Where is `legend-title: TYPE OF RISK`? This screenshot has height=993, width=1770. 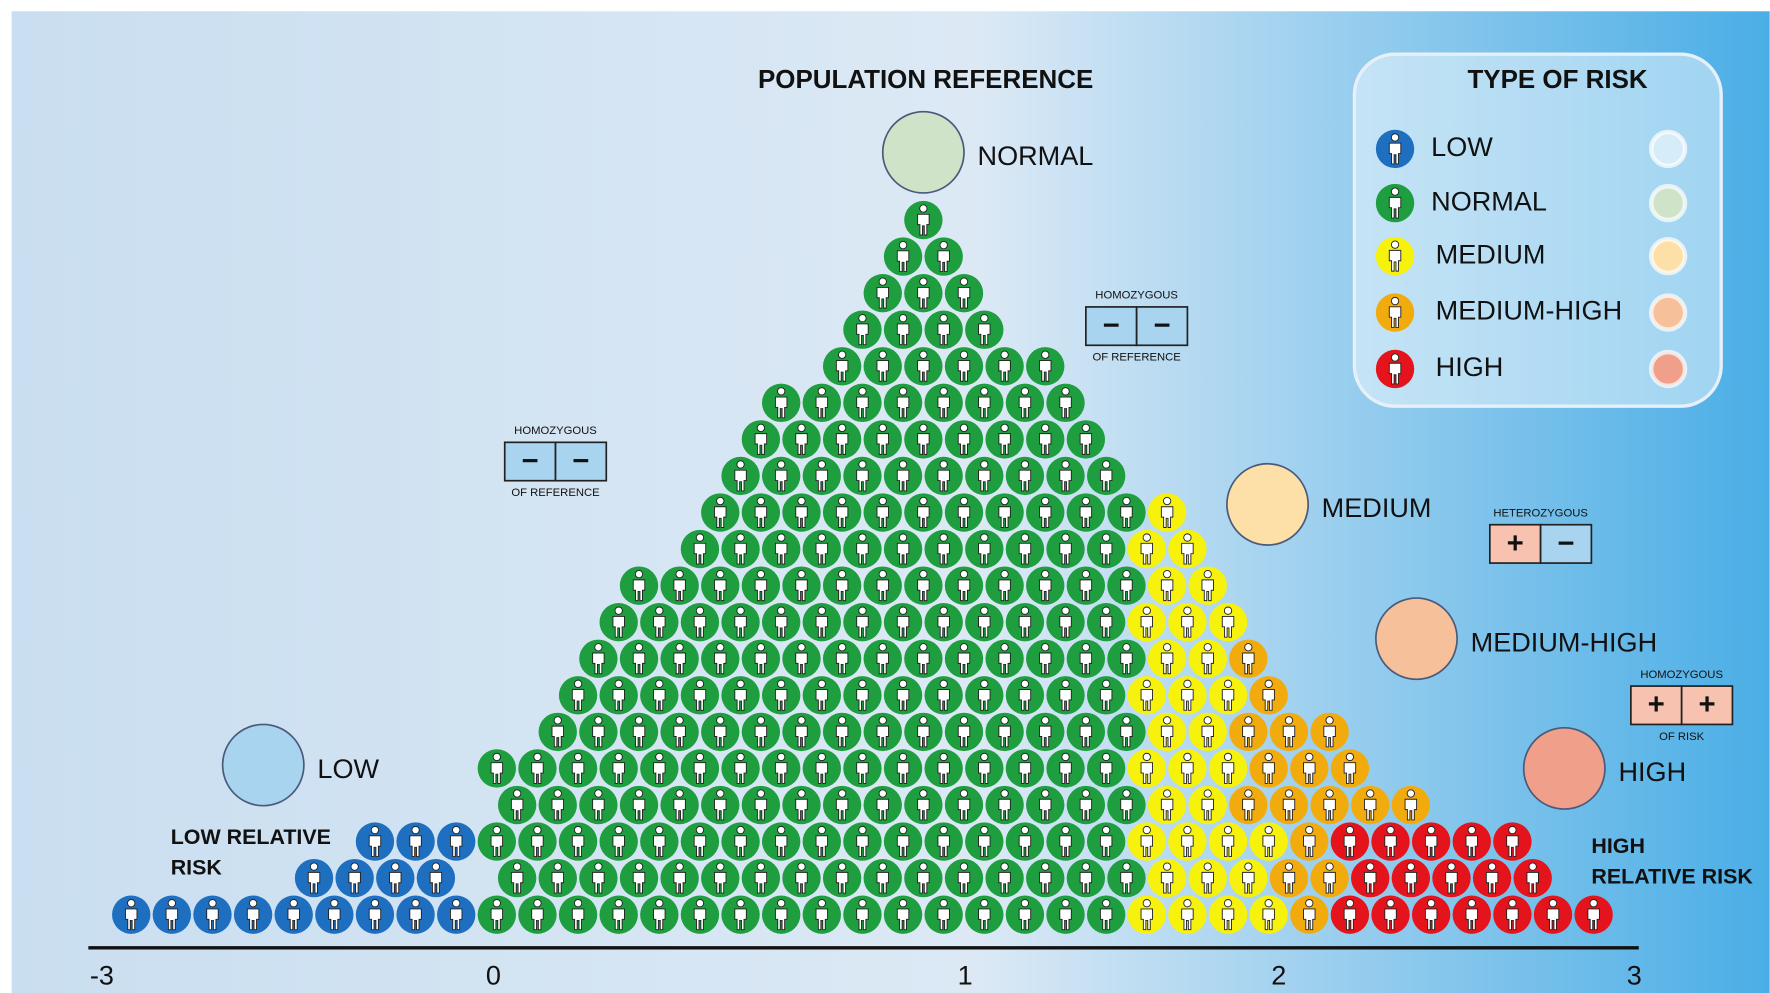
legend-title: TYPE OF RISK is located at coordinates (1557, 80).